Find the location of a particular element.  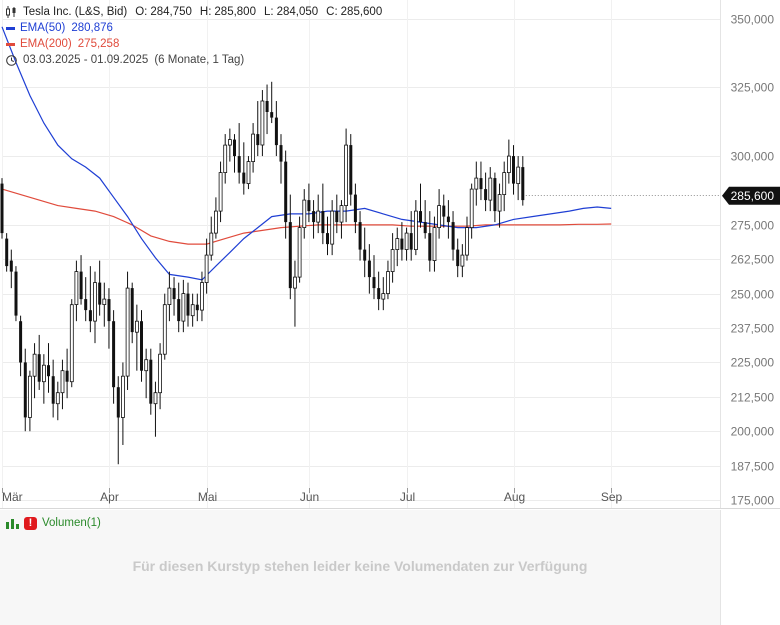

clock-icon is located at coordinates (11, 60).